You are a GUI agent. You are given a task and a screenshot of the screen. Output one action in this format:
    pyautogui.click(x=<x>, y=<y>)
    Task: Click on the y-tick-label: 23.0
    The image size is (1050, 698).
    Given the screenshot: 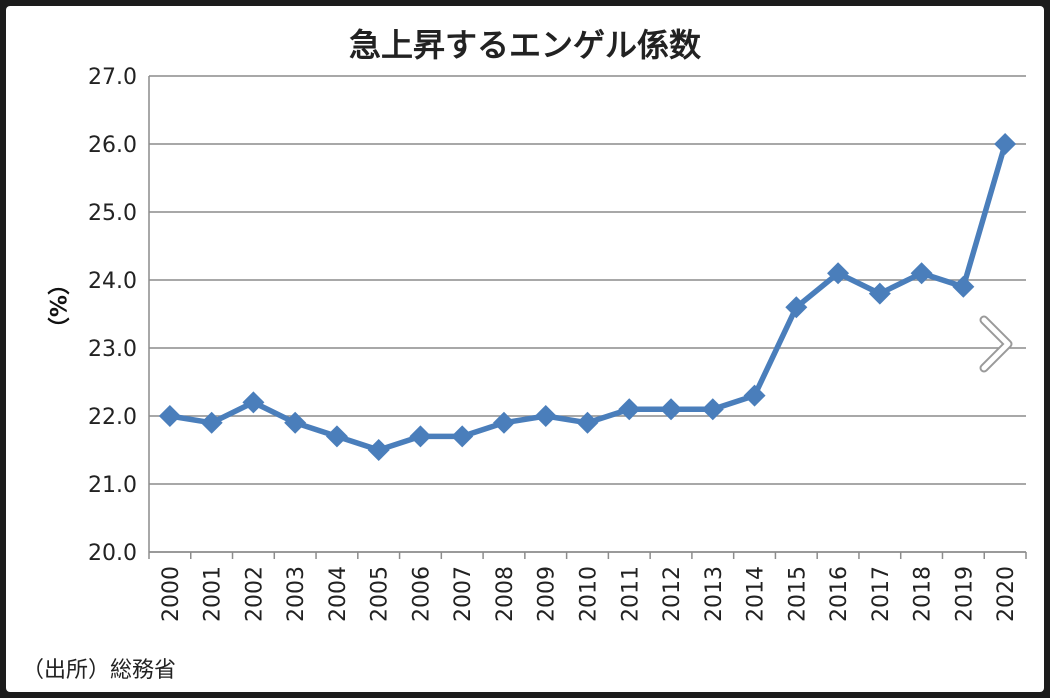 What is the action you would take?
    pyautogui.click(x=112, y=349)
    